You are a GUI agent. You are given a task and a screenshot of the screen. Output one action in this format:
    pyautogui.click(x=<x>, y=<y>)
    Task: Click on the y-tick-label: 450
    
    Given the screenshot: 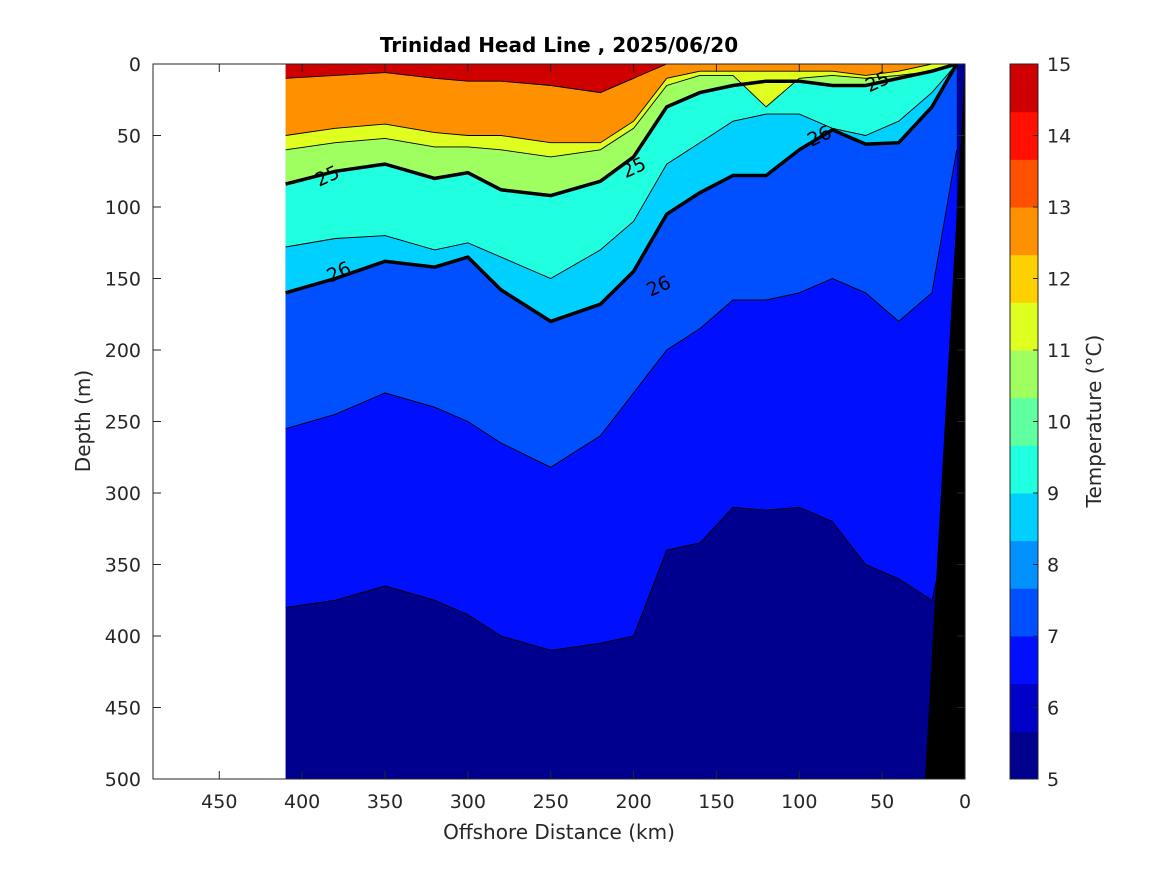 What is the action you would take?
    pyautogui.click(x=123, y=709)
    